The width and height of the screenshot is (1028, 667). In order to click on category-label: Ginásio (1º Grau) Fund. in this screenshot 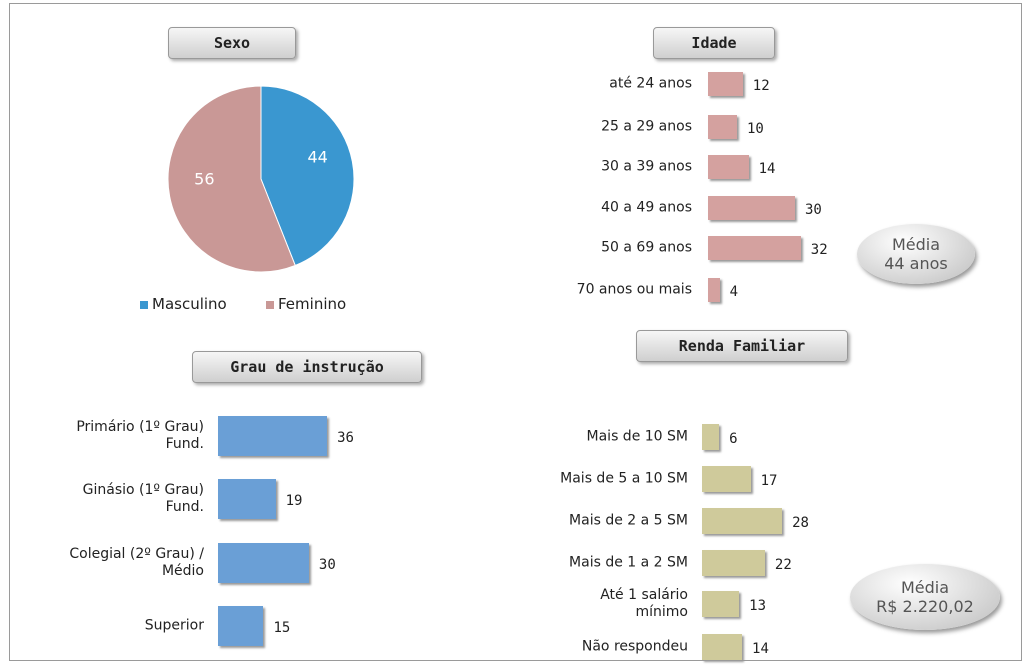, I will do `click(143, 498)`.